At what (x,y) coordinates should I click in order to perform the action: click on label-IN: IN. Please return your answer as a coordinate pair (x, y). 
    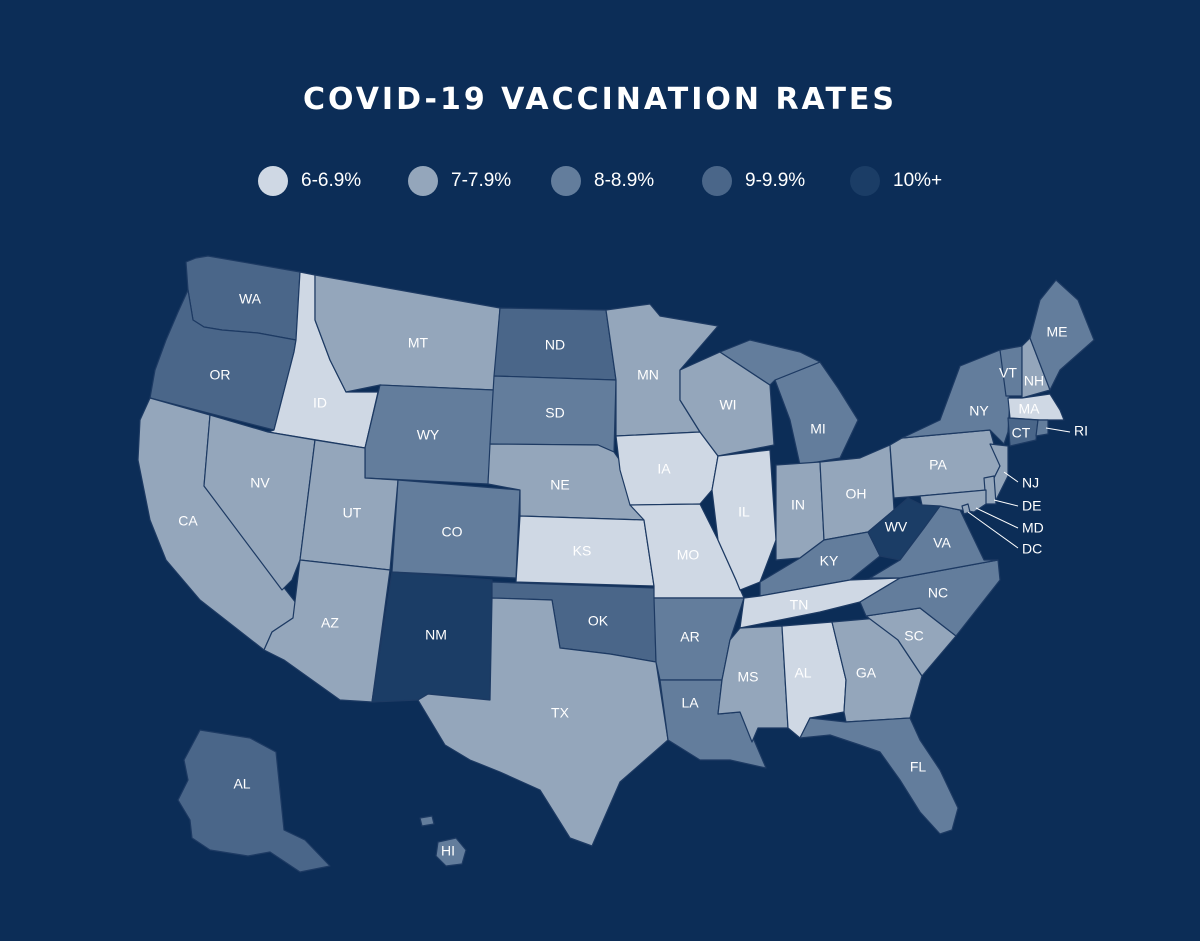
    Looking at the image, I should click on (798, 505).